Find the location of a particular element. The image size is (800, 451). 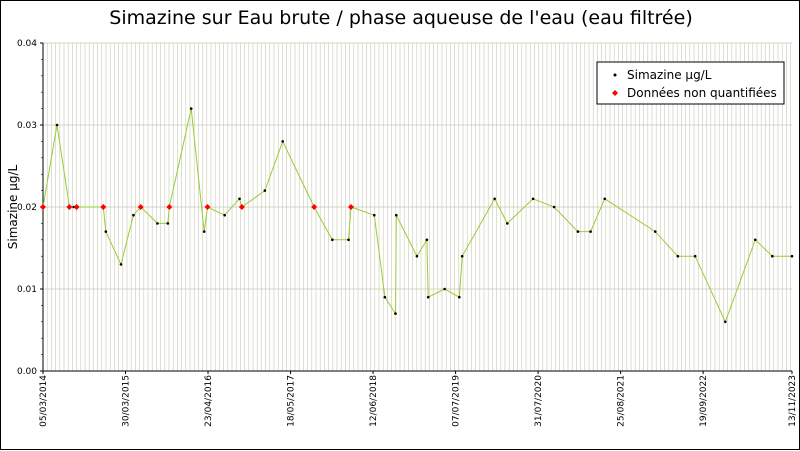

x-tick-label: 18/05/2017 is located at coordinates (292, 401).